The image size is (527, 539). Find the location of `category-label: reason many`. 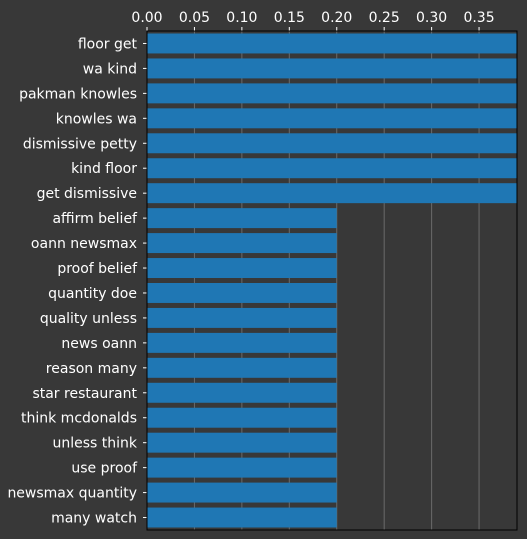

category-label: reason many is located at coordinates (91, 369).